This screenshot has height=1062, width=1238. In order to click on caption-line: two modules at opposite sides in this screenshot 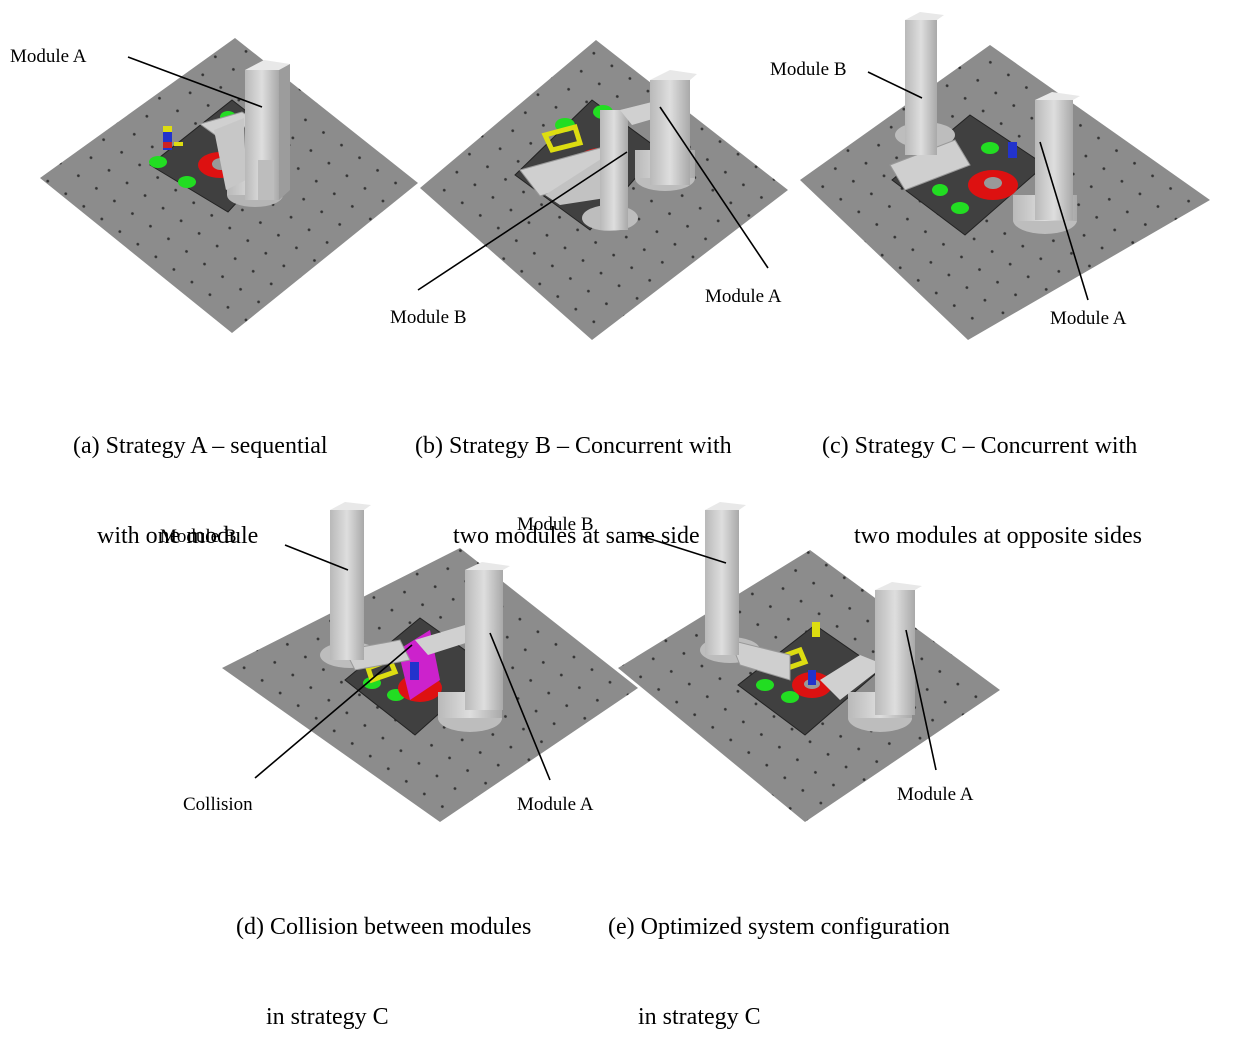, I will do `click(998, 536)`.